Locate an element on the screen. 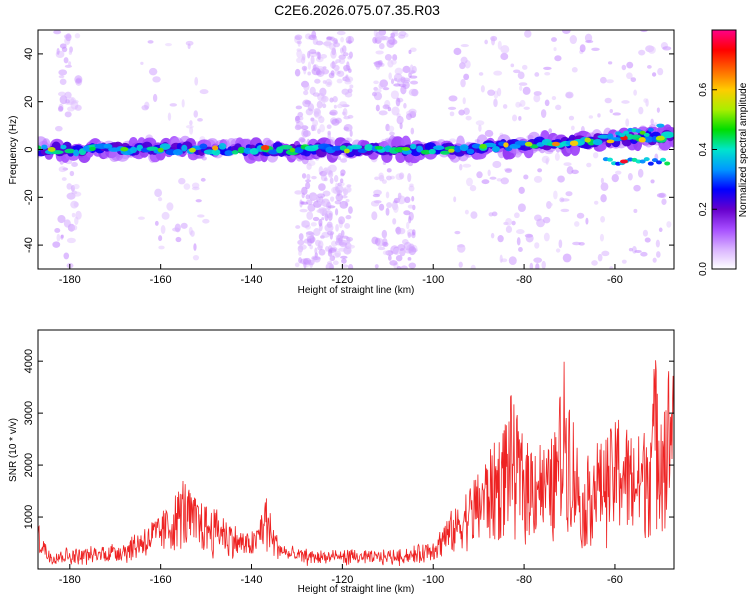 The width and height of the screenshot is (750, 600). x-tick-label: -180 is located at coordinates (70, 280).